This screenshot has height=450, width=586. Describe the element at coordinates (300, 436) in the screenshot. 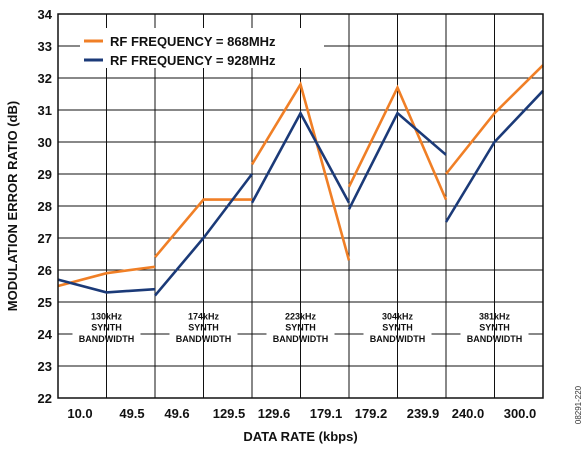

I see `x-axis-title: DATA RATE (kbps)` at that location.